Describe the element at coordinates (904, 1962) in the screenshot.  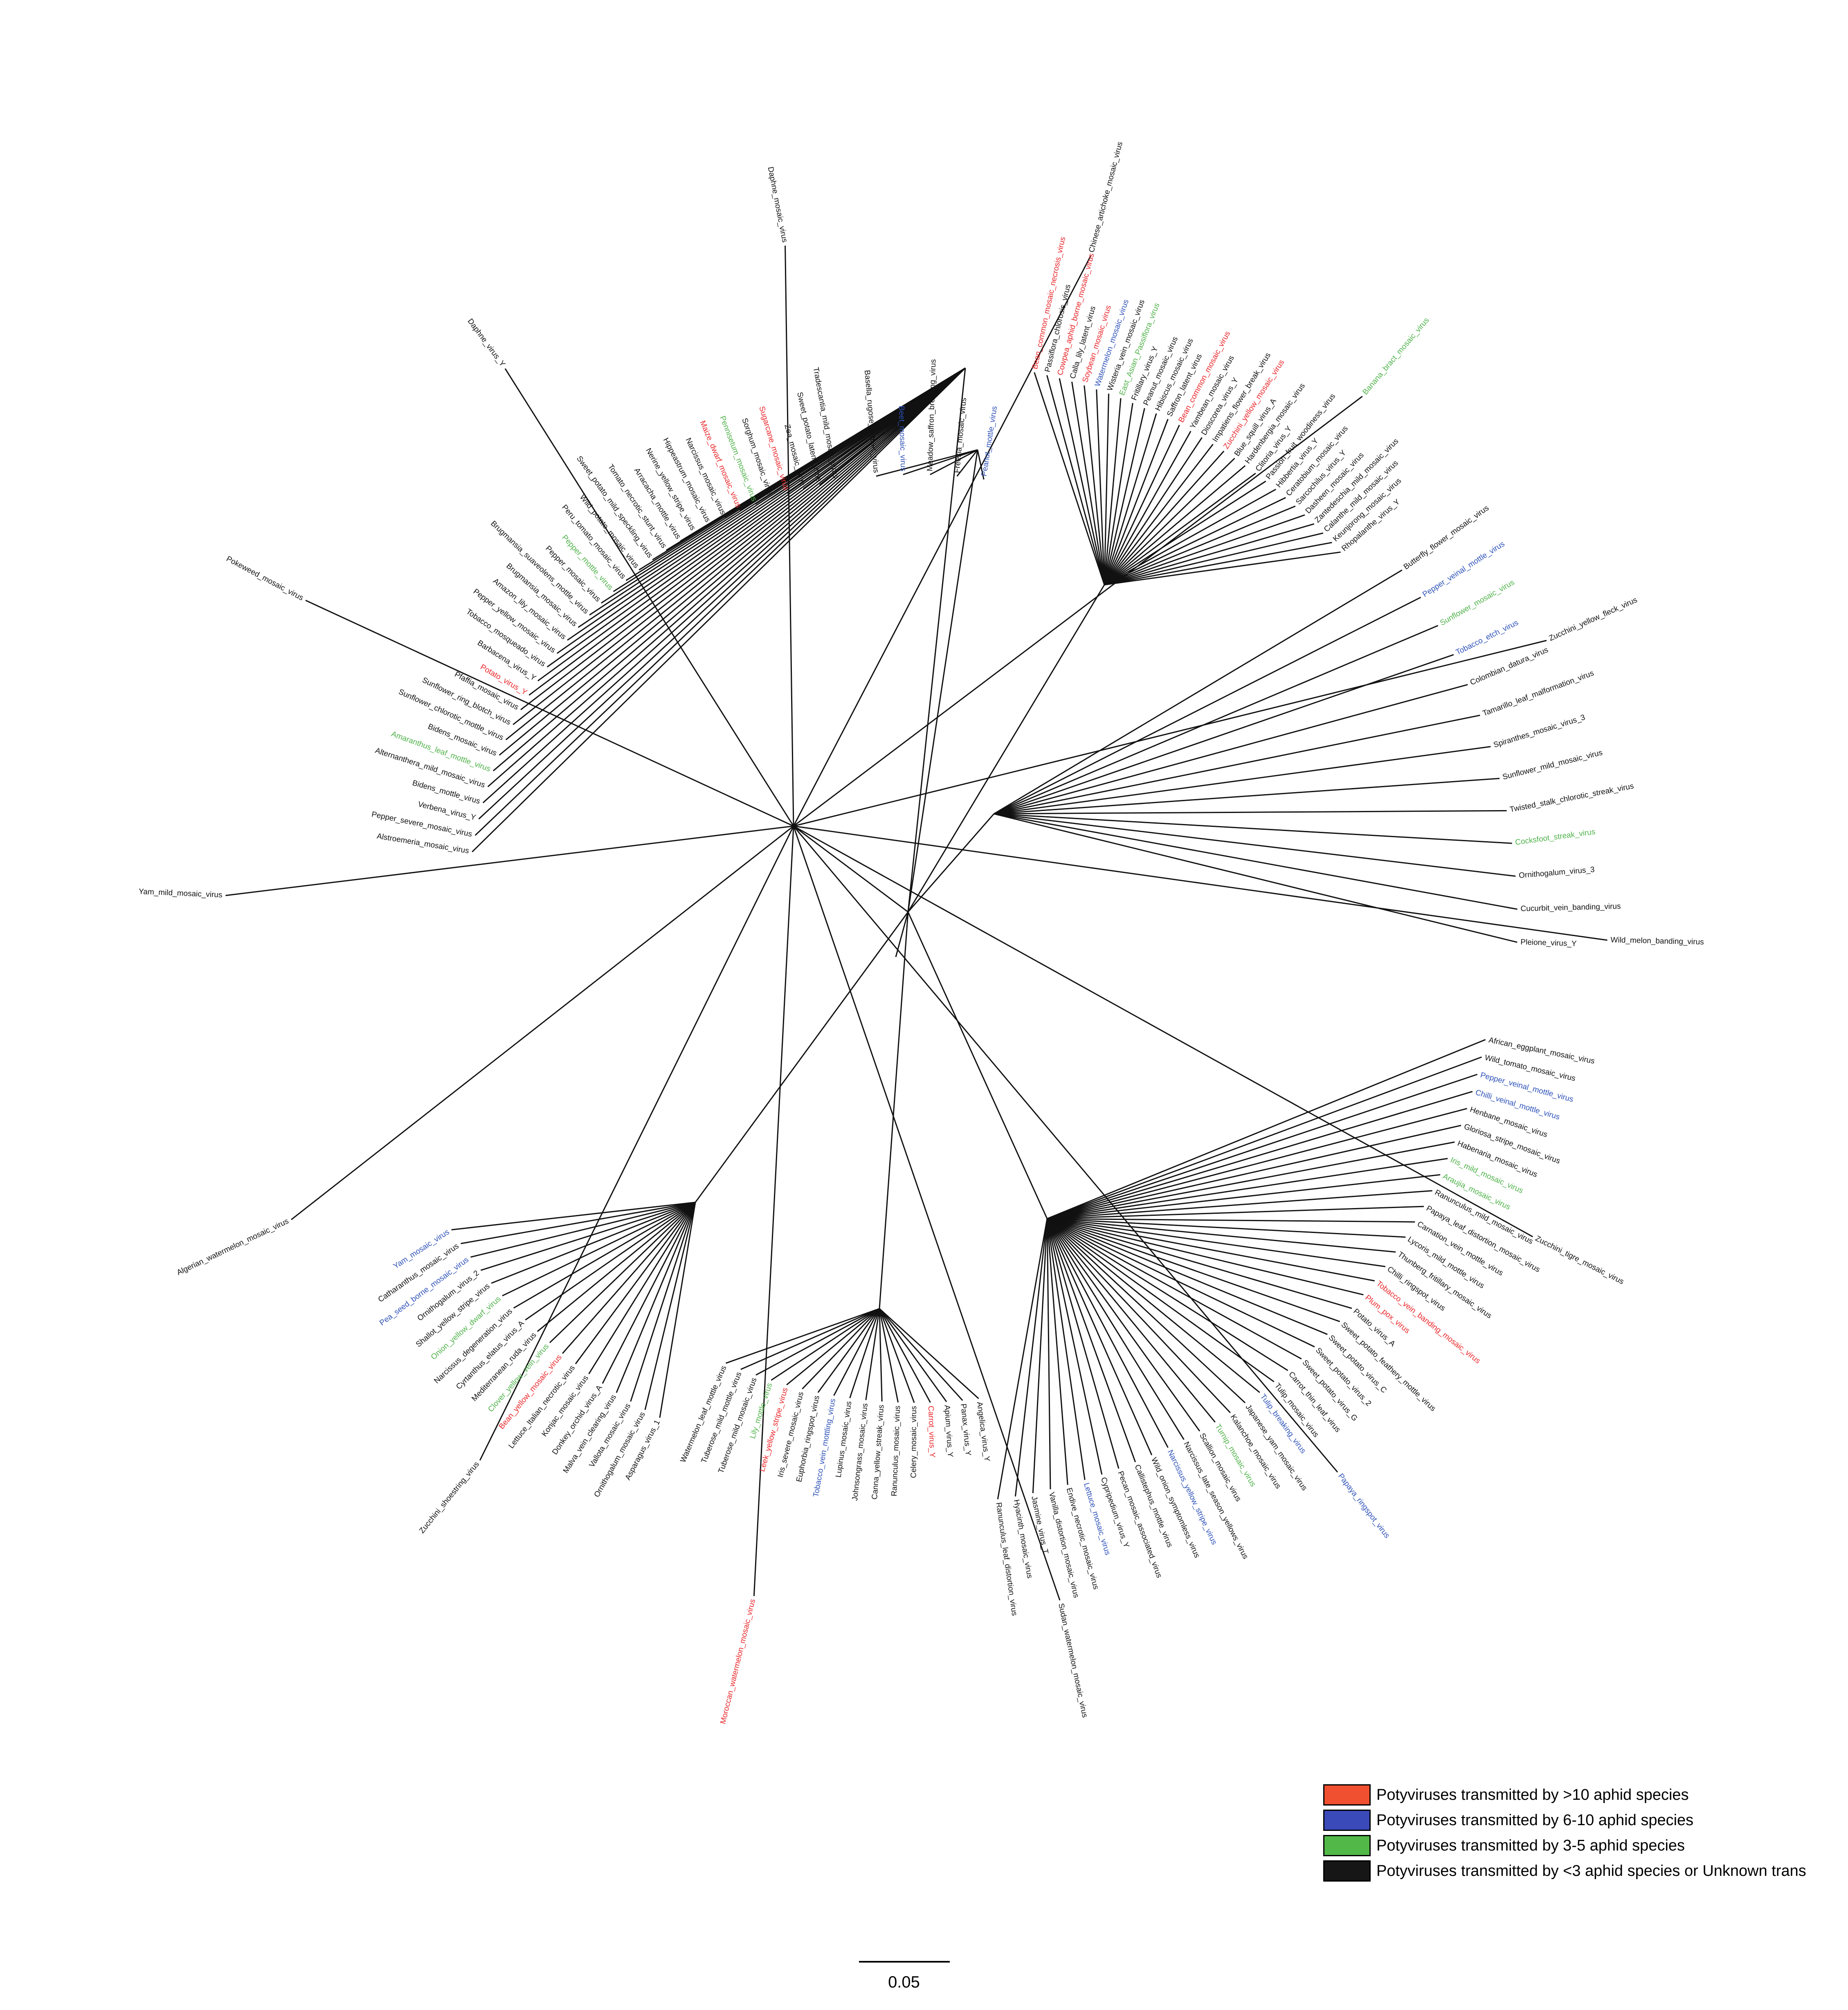
I see `scale-bar-line` at that location.